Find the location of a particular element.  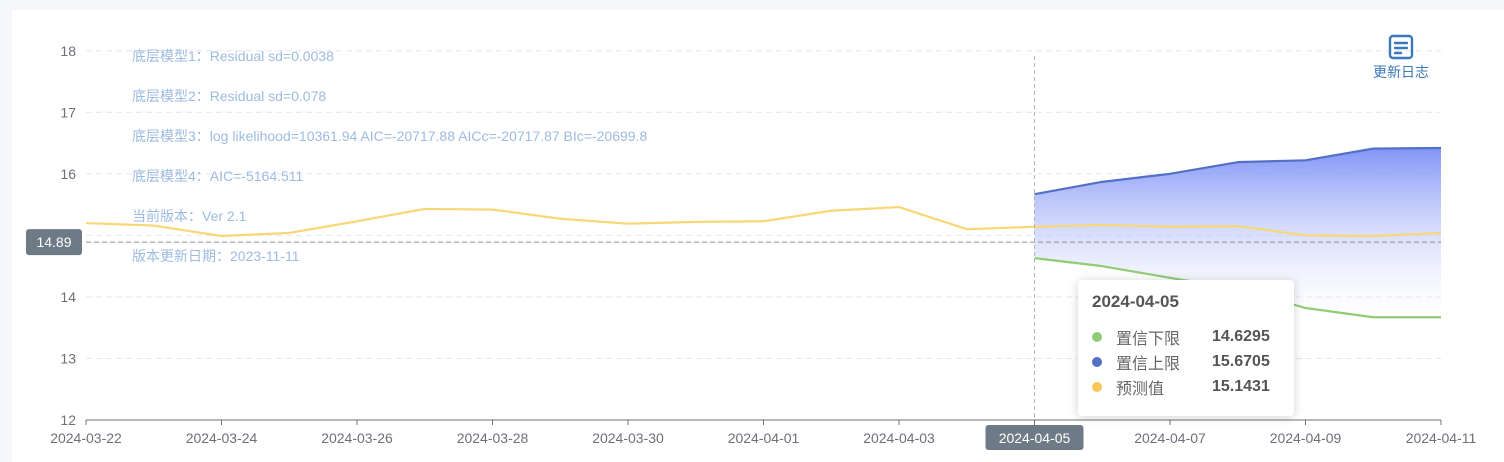

tooltip-series-name: 预测值 is located at coordinates (1140, 389).